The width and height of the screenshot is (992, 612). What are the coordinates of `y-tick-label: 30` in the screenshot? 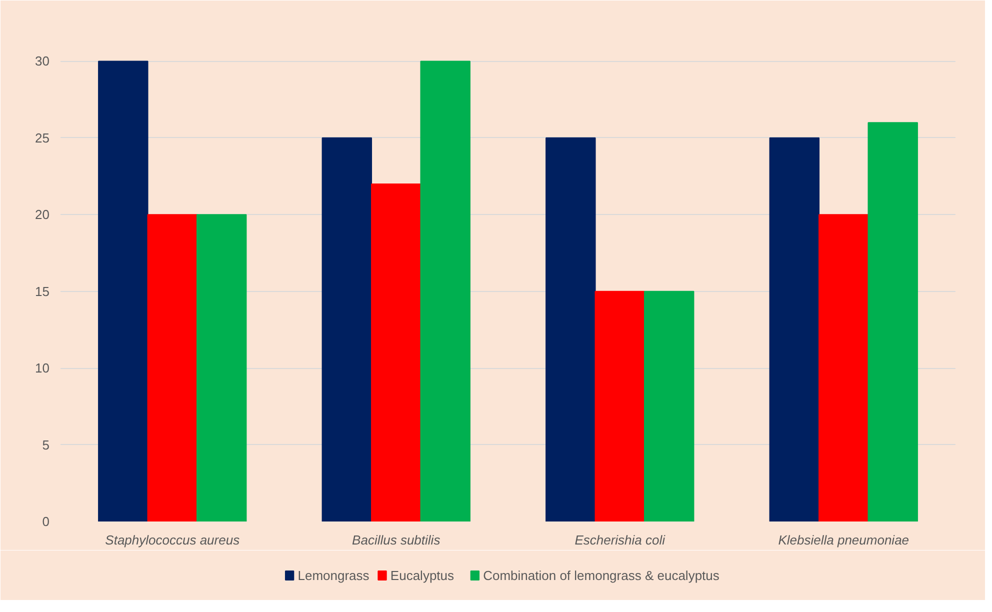 It's located at (42, 61).